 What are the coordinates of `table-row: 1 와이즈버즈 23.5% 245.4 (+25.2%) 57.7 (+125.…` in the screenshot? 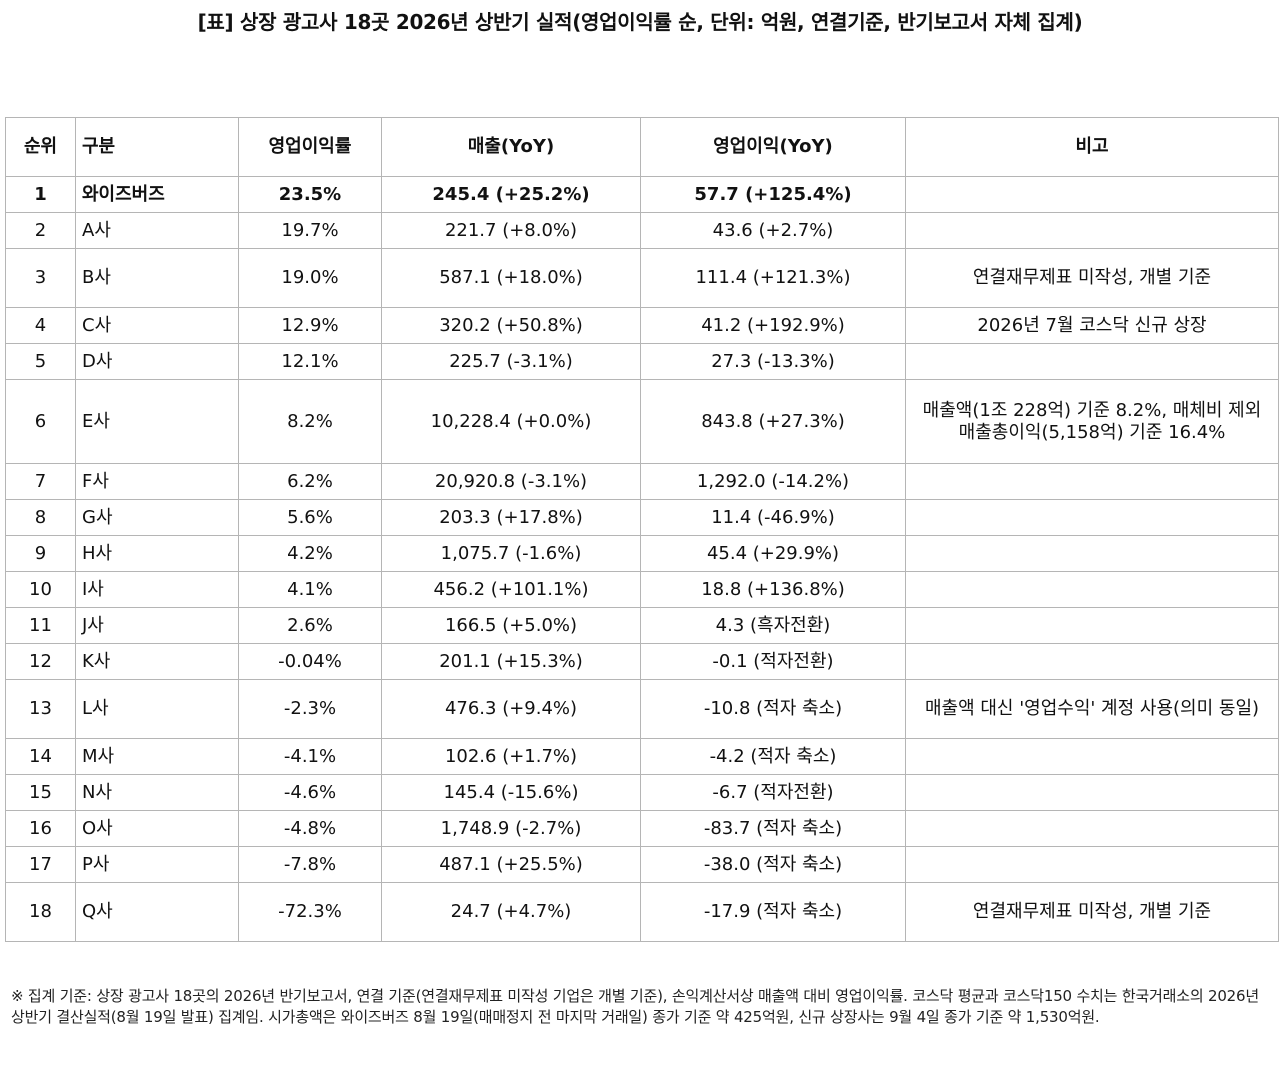 It's located at (642, 194).